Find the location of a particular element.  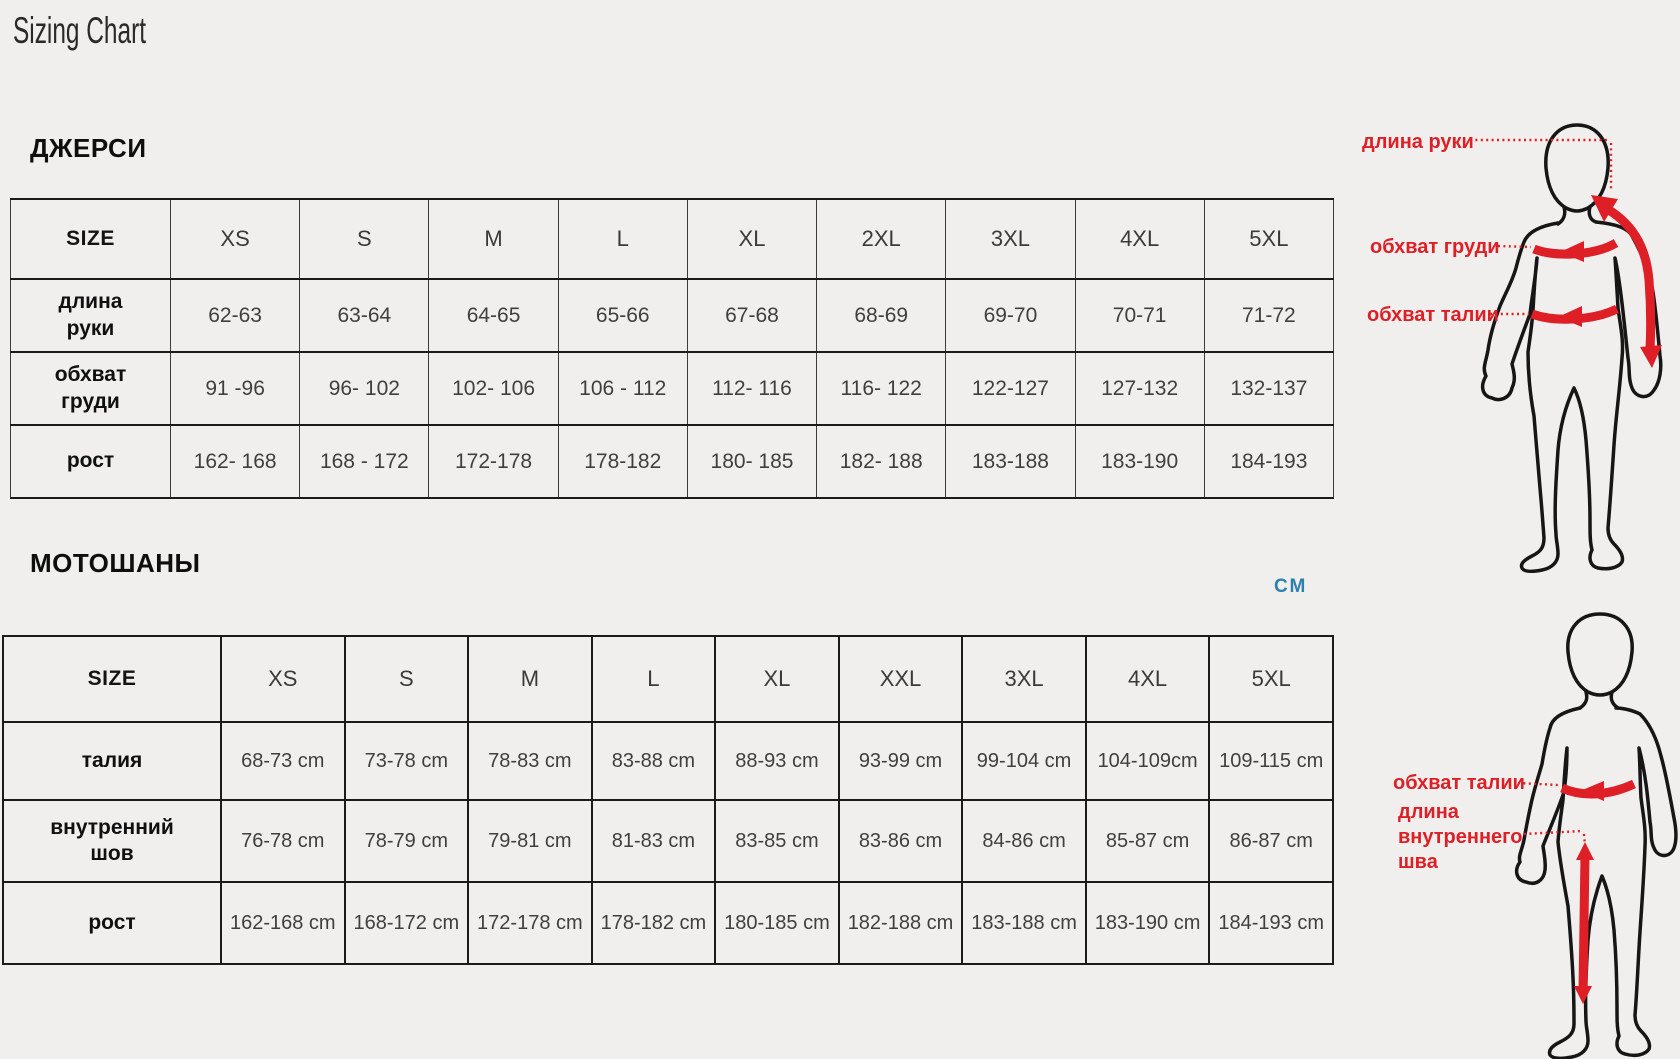

units-label-cm: СМ is located at coordinates (1291, 586).